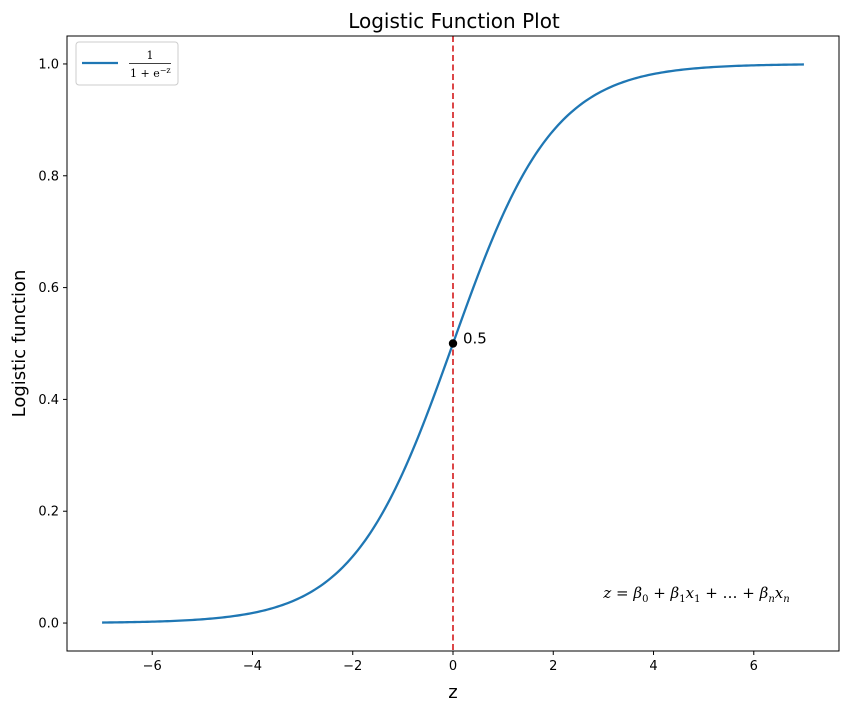 This screenshot has width=851, height=710. Describe the element at coordinates (352, 666) in the screenshot. I see `x-tick-label: −2` at that location.